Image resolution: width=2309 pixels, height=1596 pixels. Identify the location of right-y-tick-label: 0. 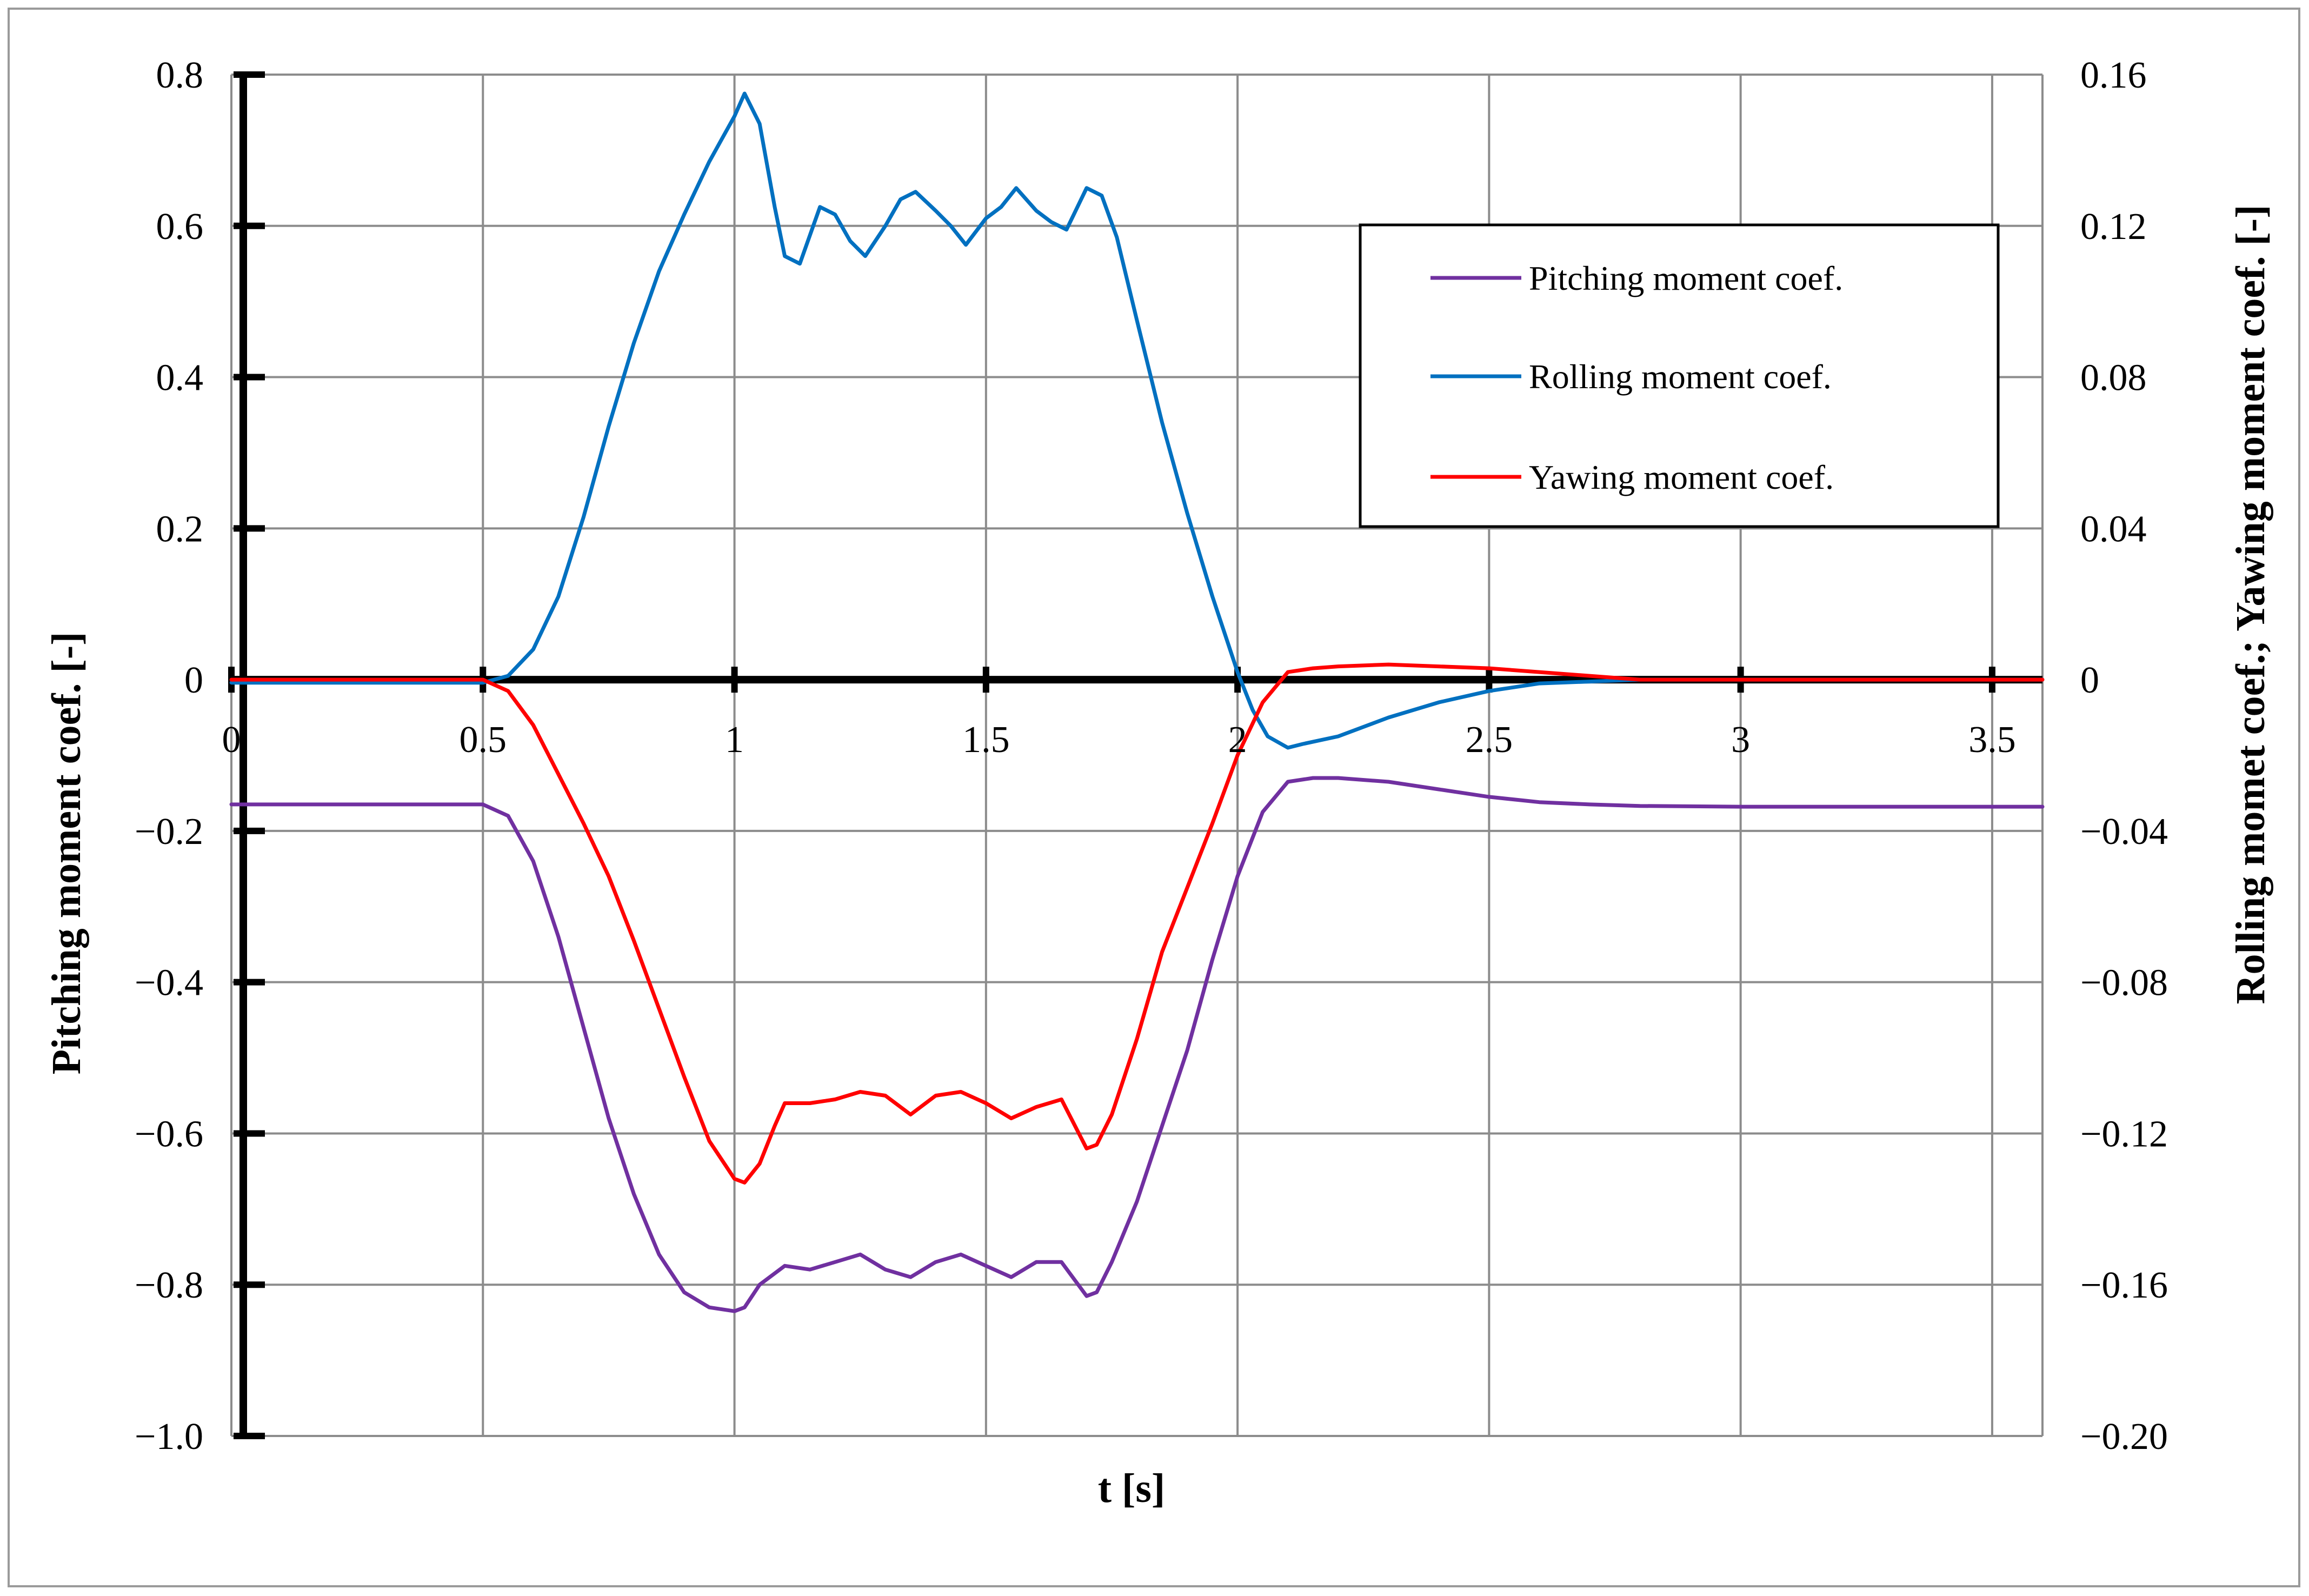
(2089, 680).